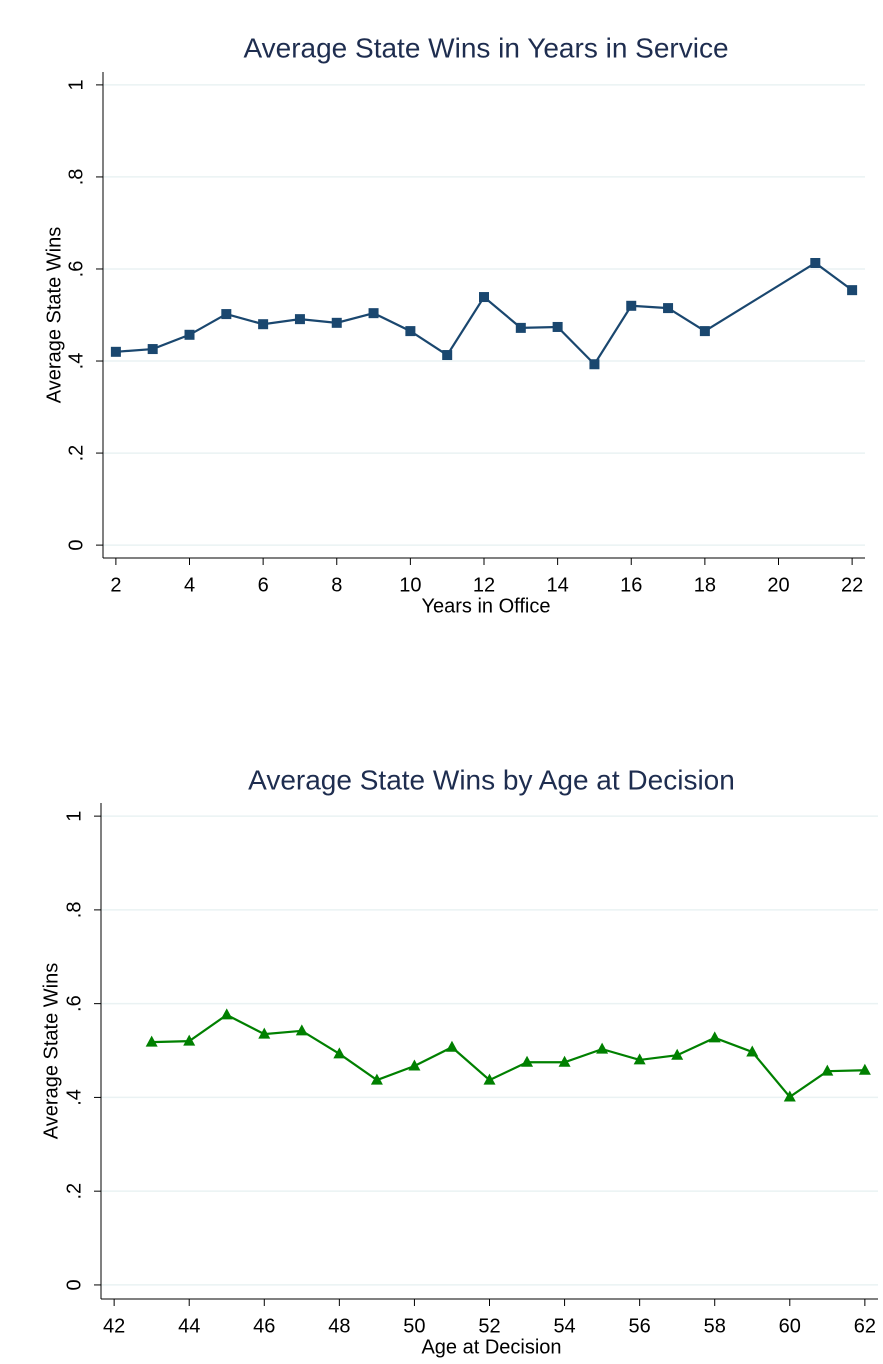  What do you see at coordinates (410, 585) in the screenshot?
I see `x-tick-label: 10` at bounding box center [410, 585].